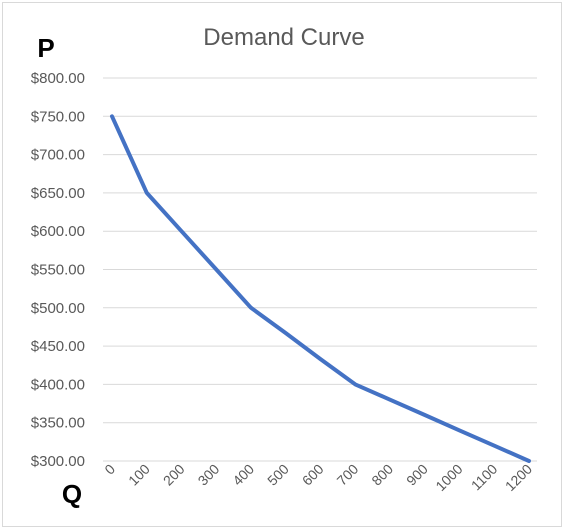 The image size is (566, 531). I want to click on y-axis-label: P, so click(45, 48).